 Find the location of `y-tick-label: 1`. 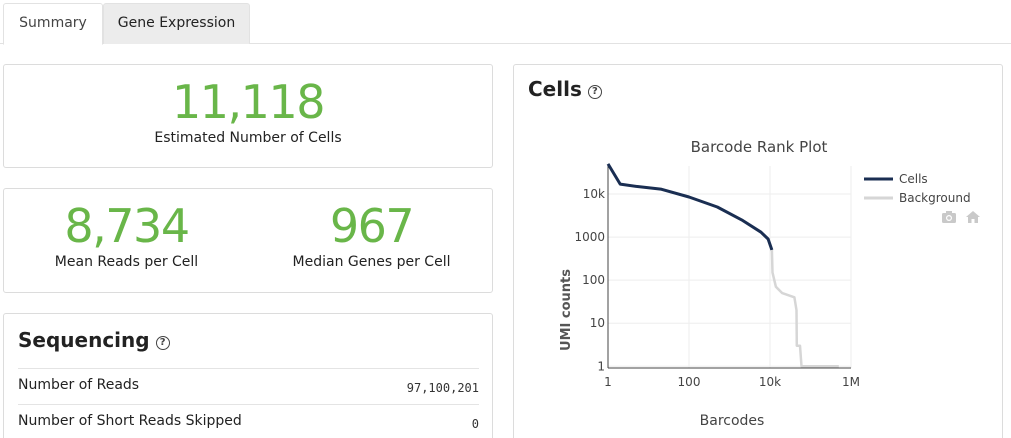

y-tick-label: 1 is located at coordinates (601, 366).